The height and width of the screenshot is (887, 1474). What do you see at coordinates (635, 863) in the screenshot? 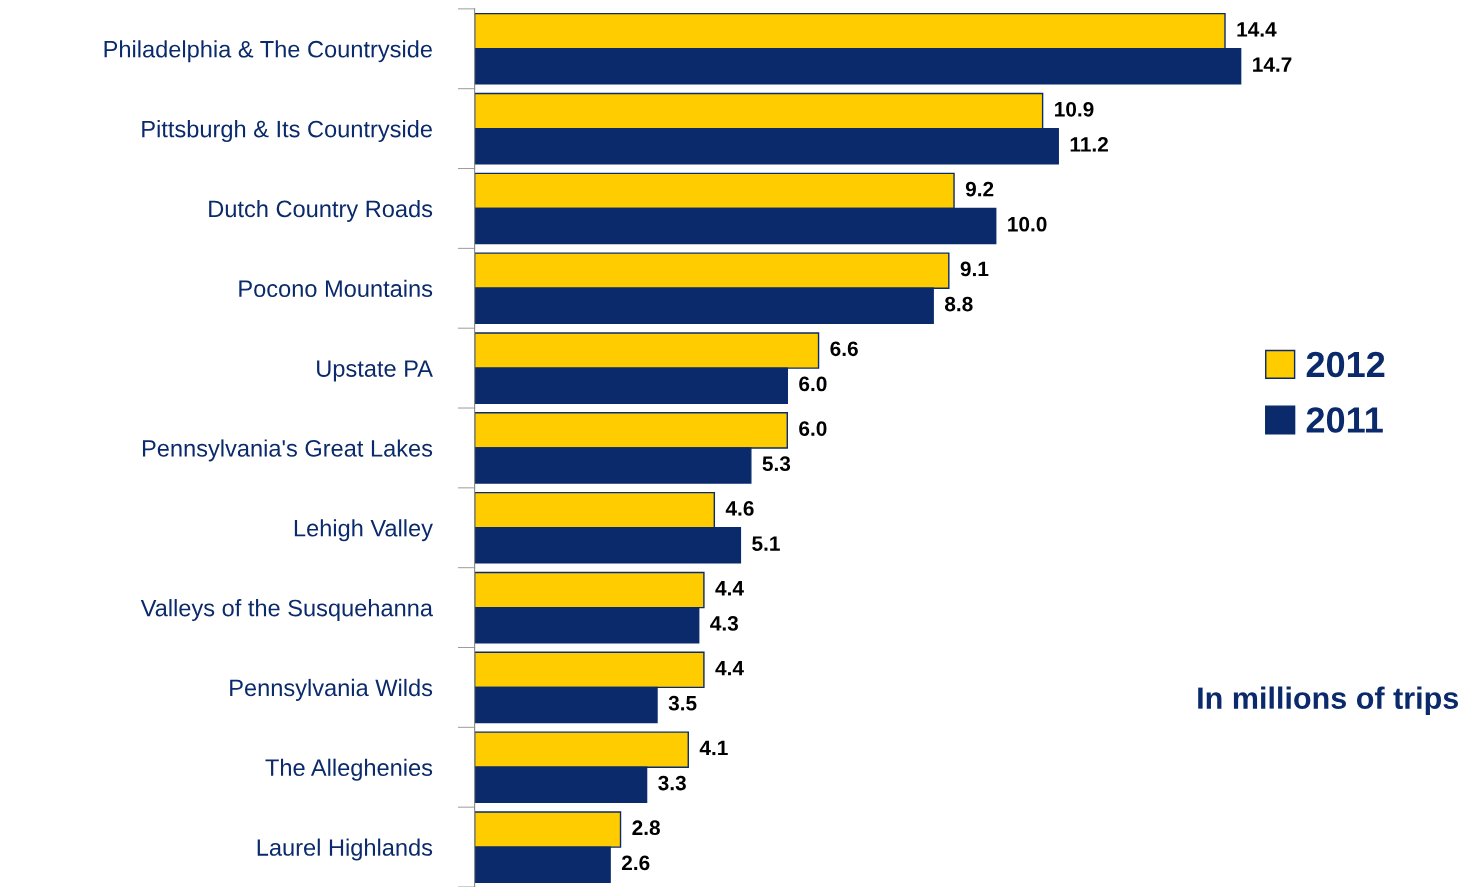
I see `data-label: 2.6` at bounding box center [635, 863].